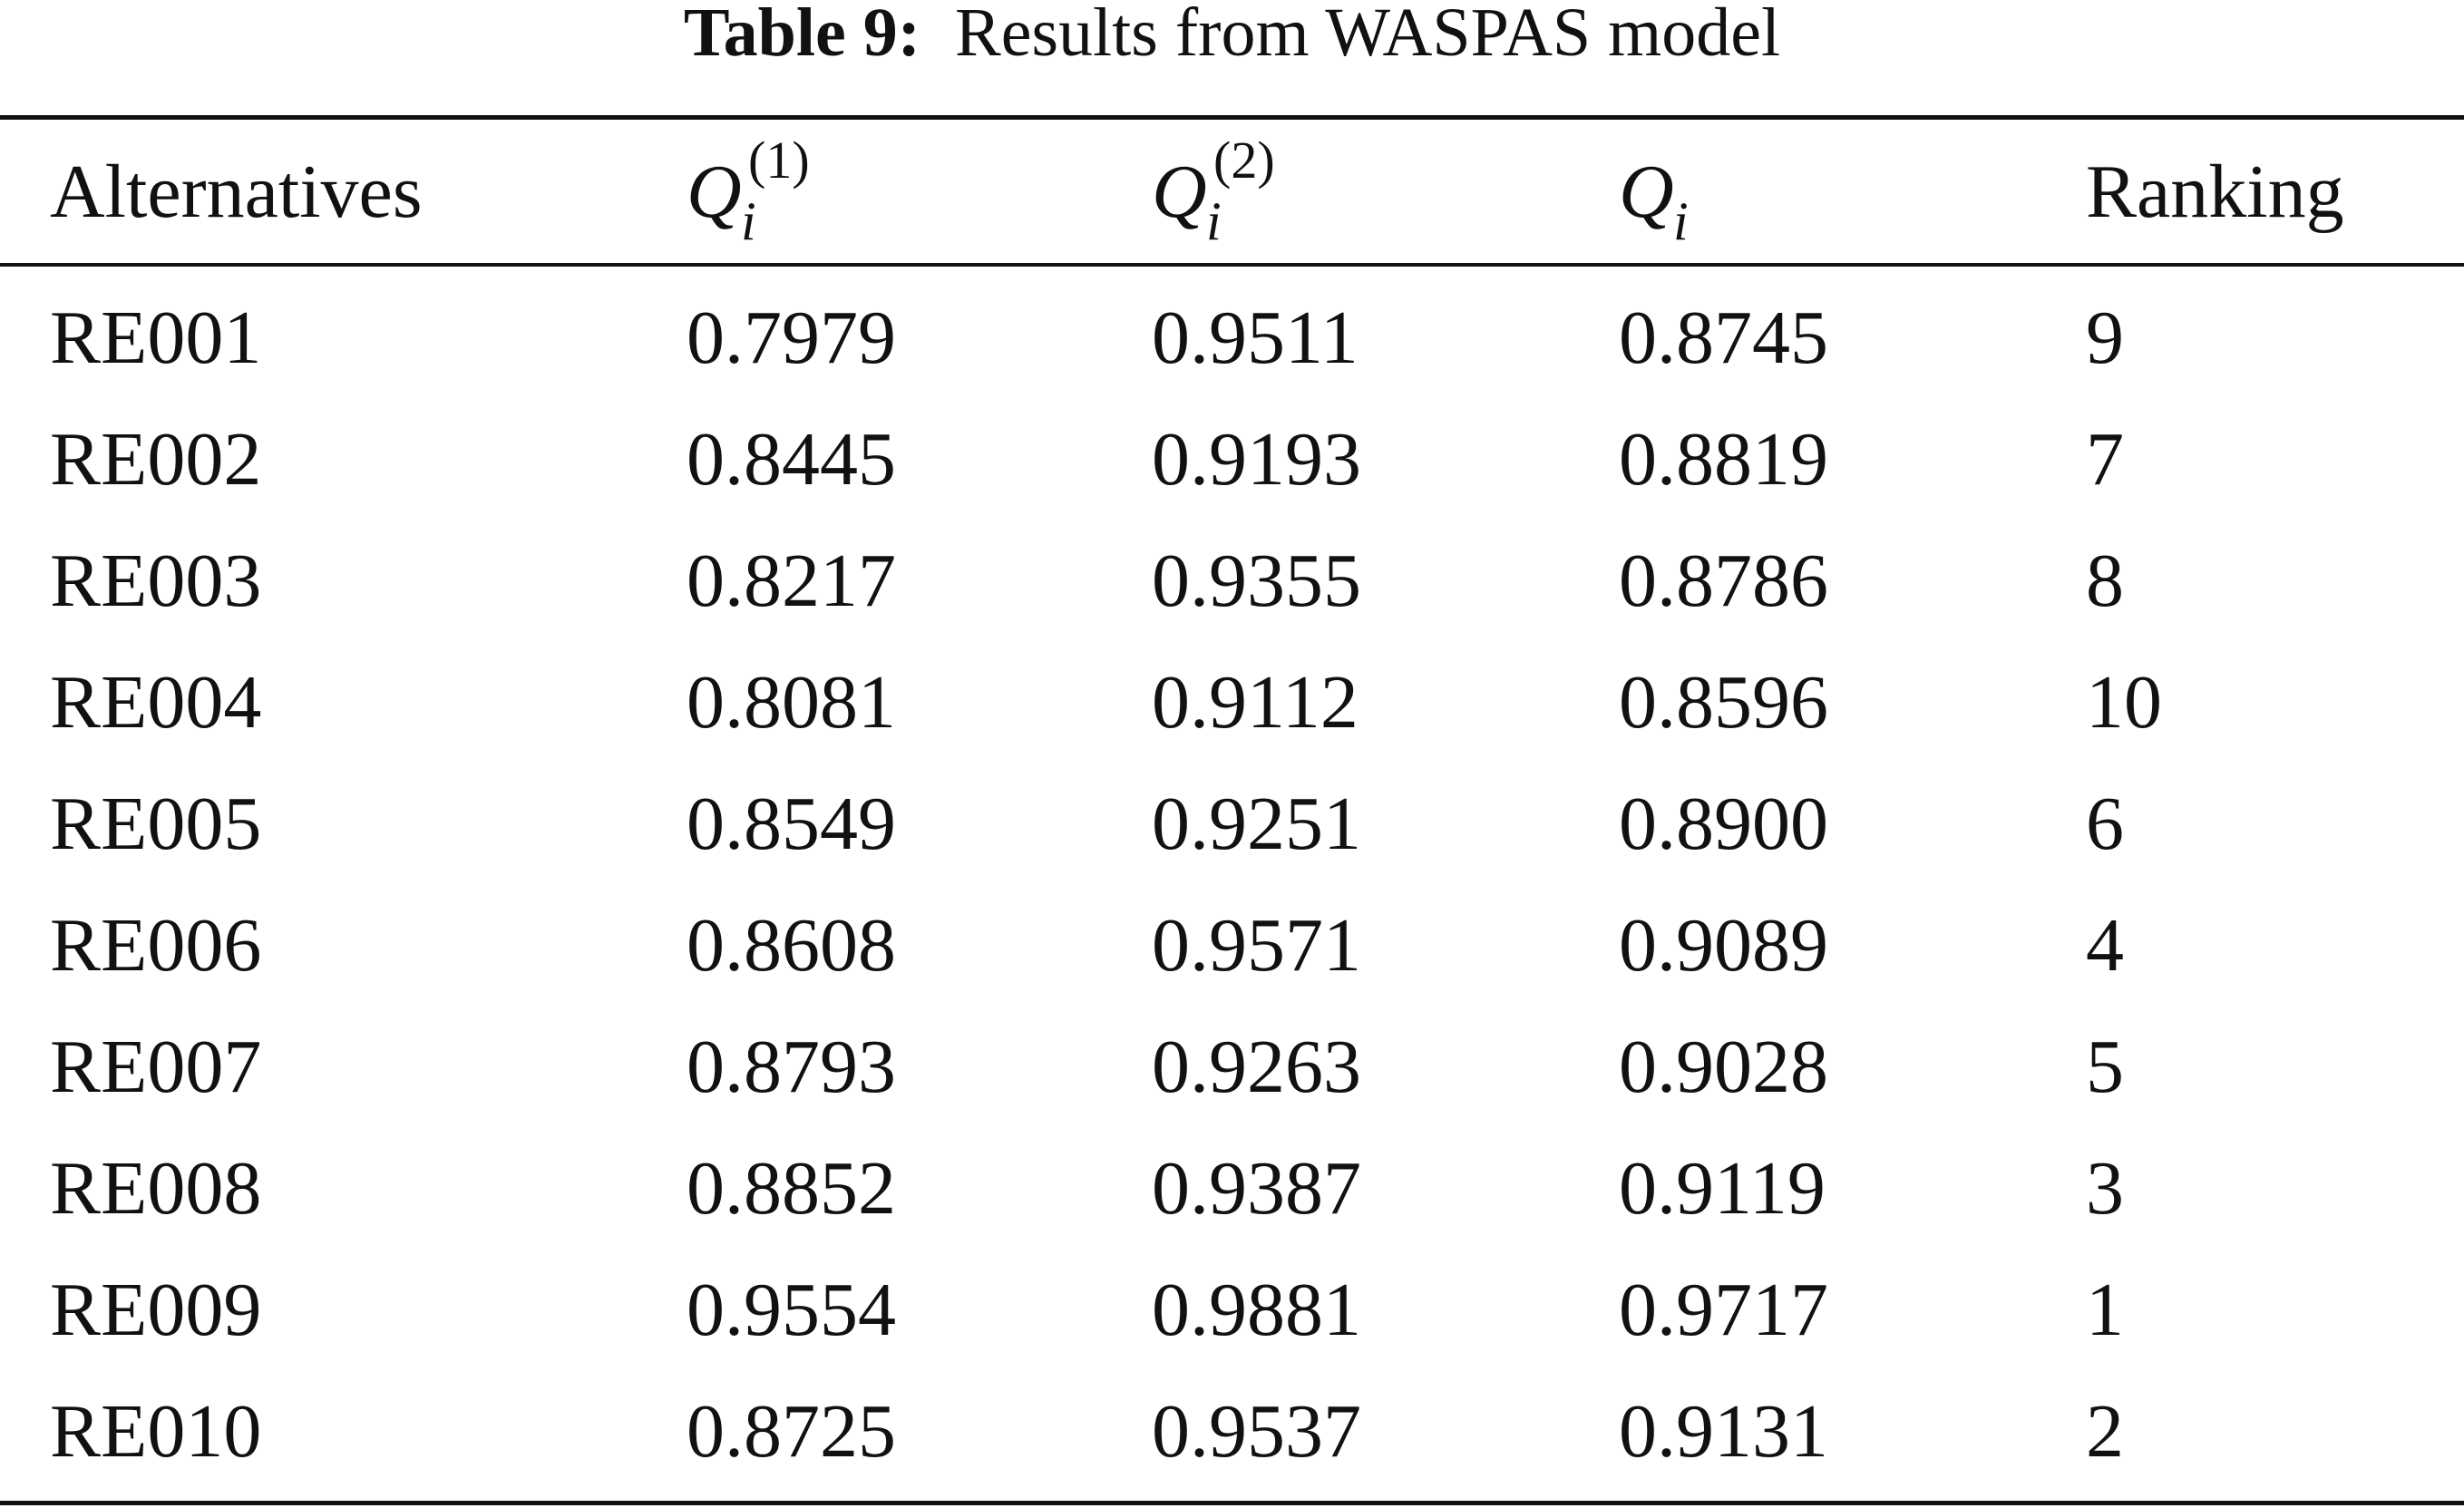 This screenshot has width=2464, height=1508. Describe the element at coordinates (1723, 581) in the screenshot. I see `cell-q: 0.8786` at that location.